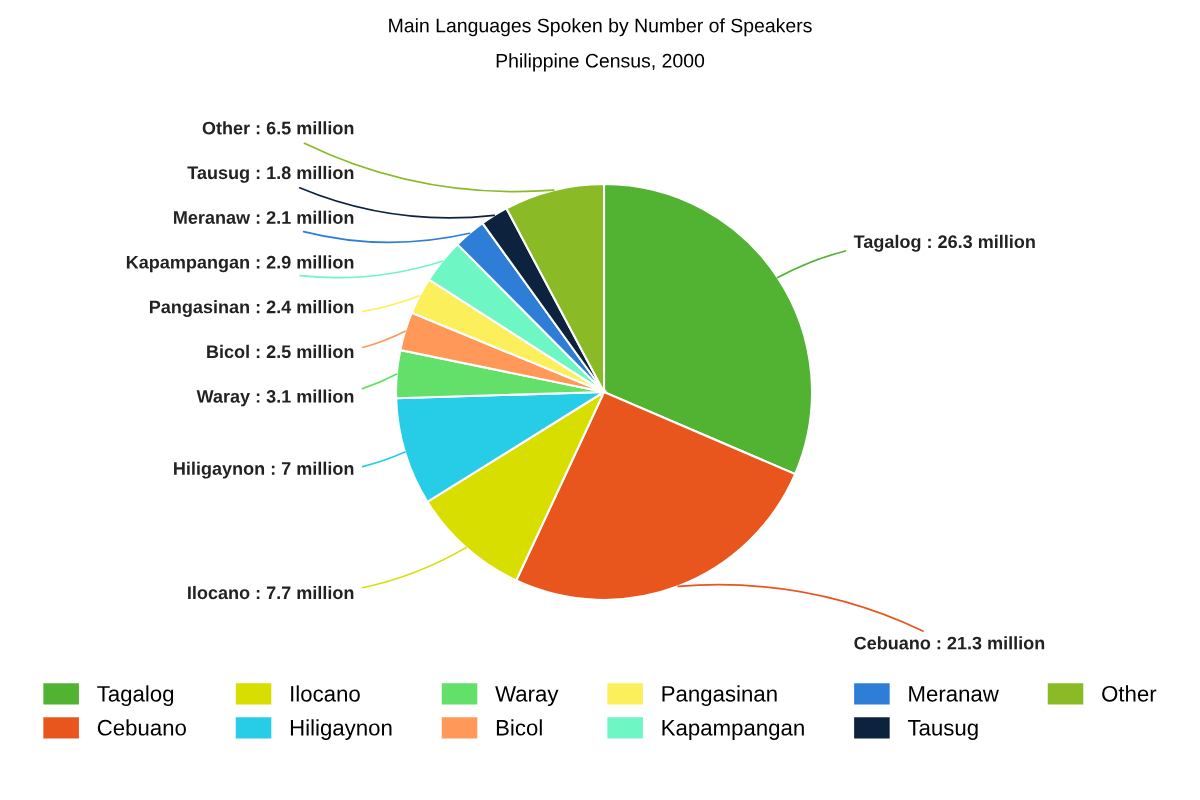 The width and height of the screenshot is (1200, 800). Describe the element at coordinates (949, 643) in the screenshot. I see `data-label: Cebuano : 21.3 million` at that location.